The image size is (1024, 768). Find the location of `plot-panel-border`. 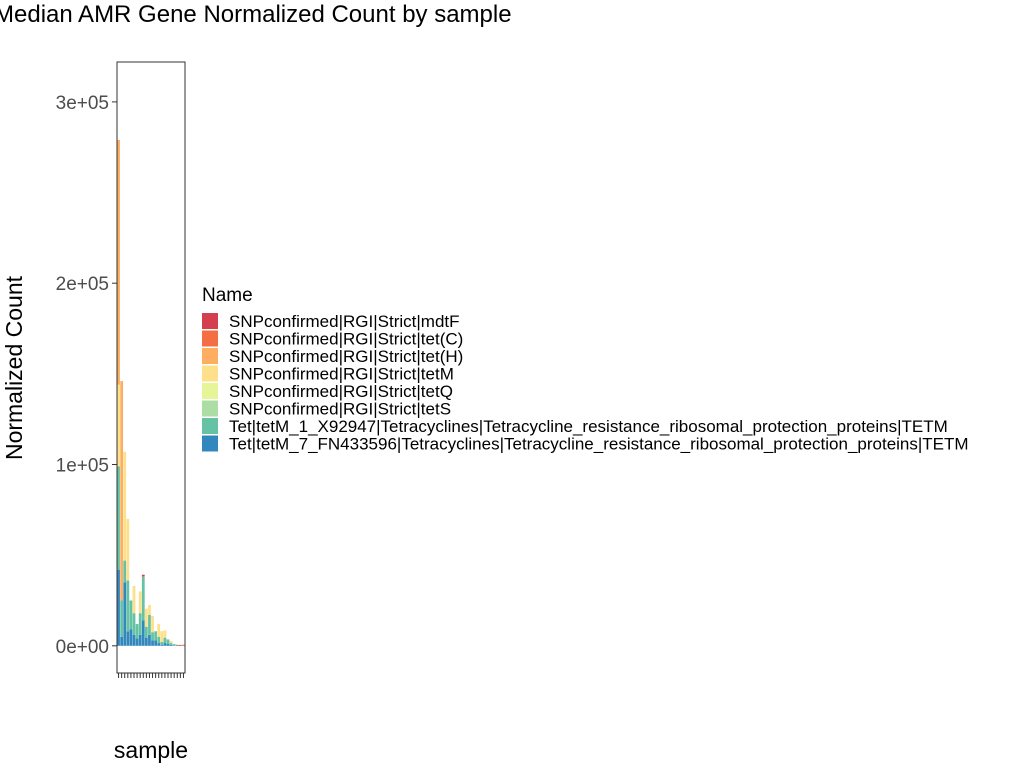

plot-panel-border is located at coordinates (151, 367).